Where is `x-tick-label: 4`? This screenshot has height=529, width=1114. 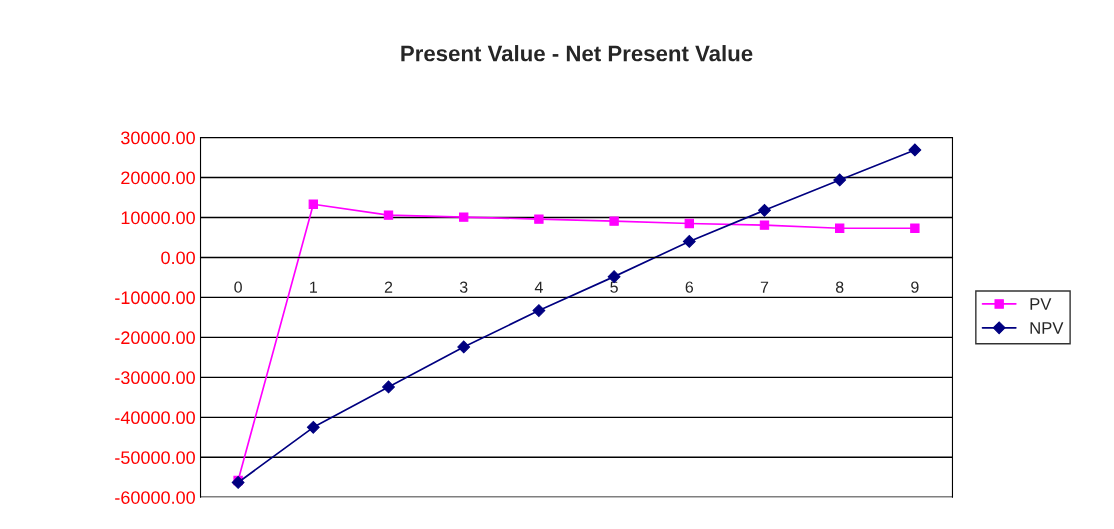
x-tick-label: 4 is located at coordinates (538, 287).